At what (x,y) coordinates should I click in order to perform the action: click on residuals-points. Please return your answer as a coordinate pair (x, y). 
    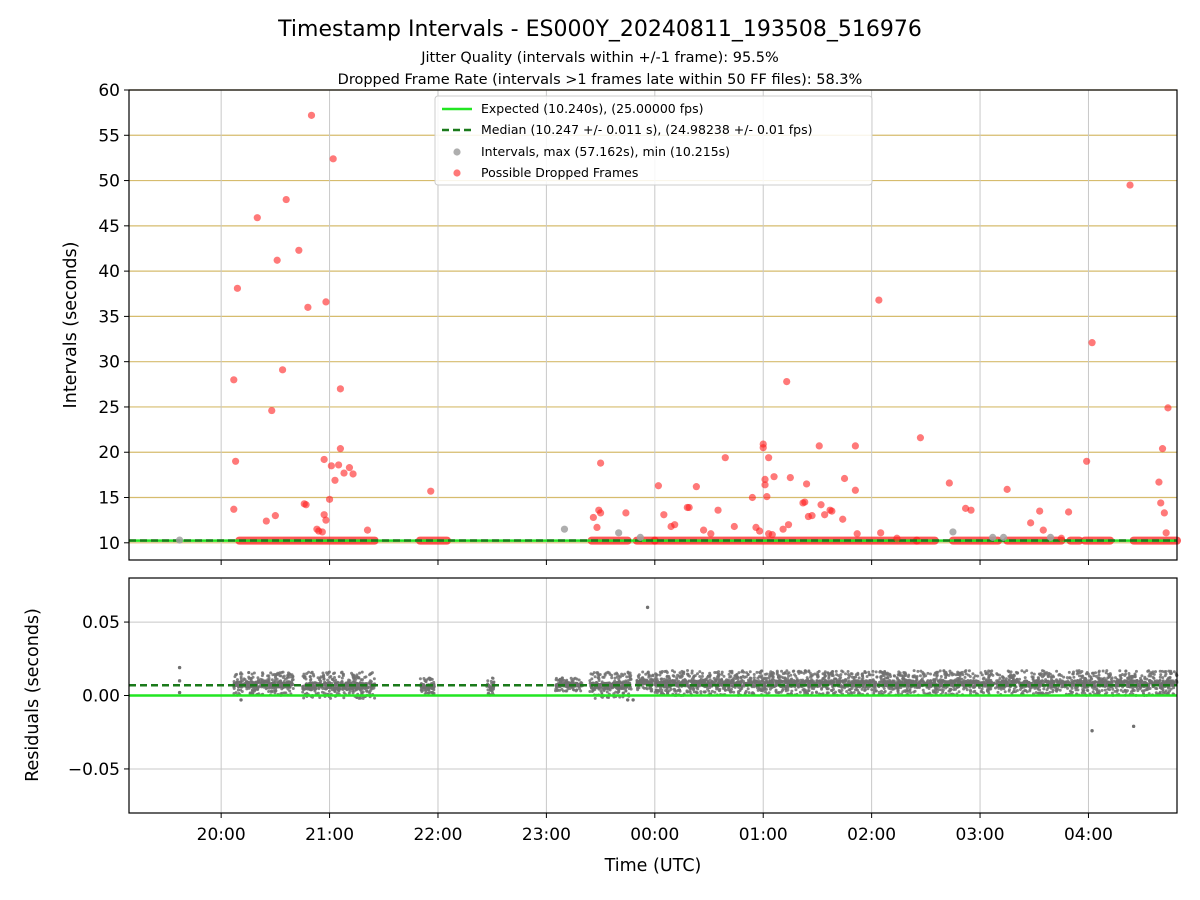
    Looking at the image, I should click on (678, 669).